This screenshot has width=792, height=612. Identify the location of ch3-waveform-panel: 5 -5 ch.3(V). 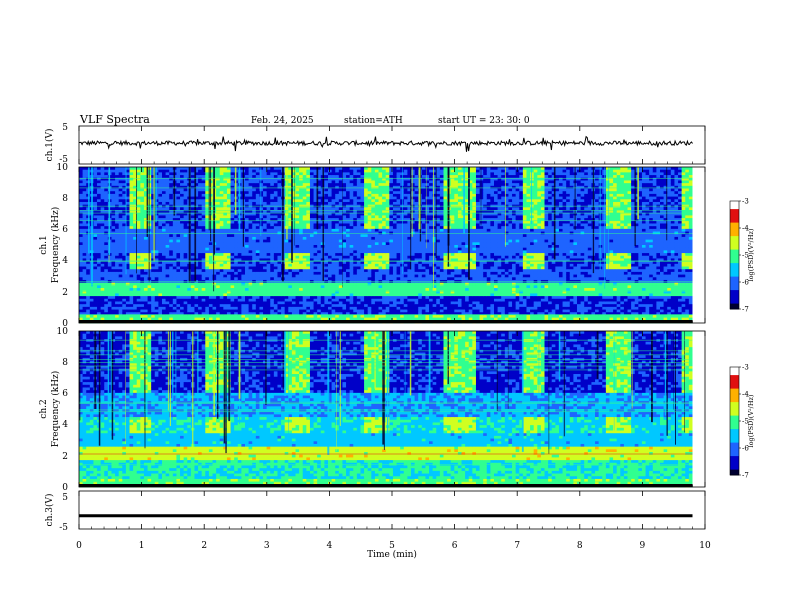
(375, 511).